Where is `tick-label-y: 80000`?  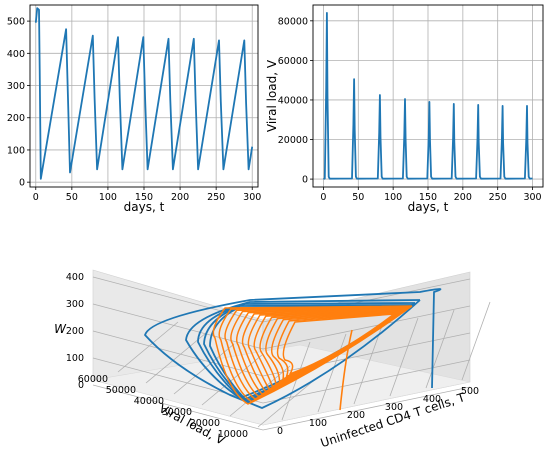
tick-label-y: 80000 is located at coordinates (293, 21).